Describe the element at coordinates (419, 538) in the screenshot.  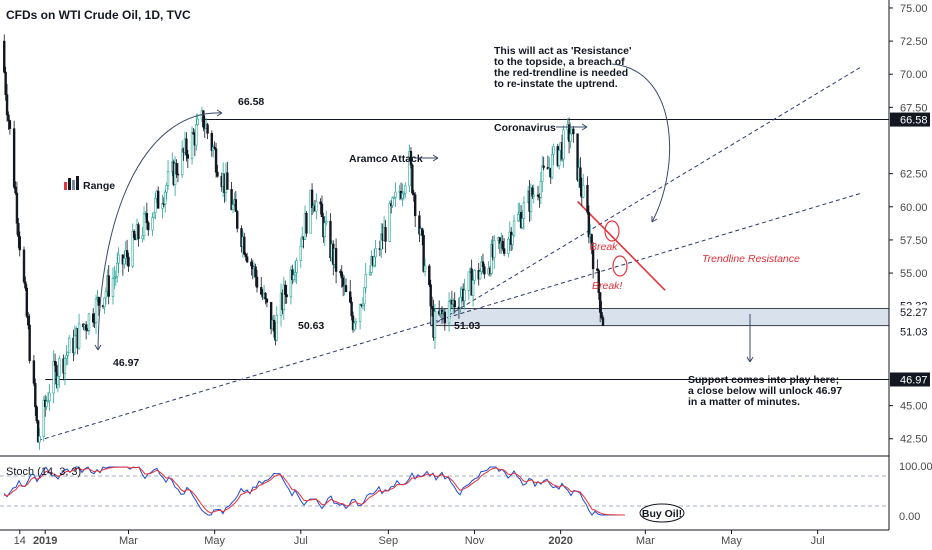
I see `time-axis: 14 2019 Mar May Jul Sep Nov 2020 Mar May Jul` at that location.